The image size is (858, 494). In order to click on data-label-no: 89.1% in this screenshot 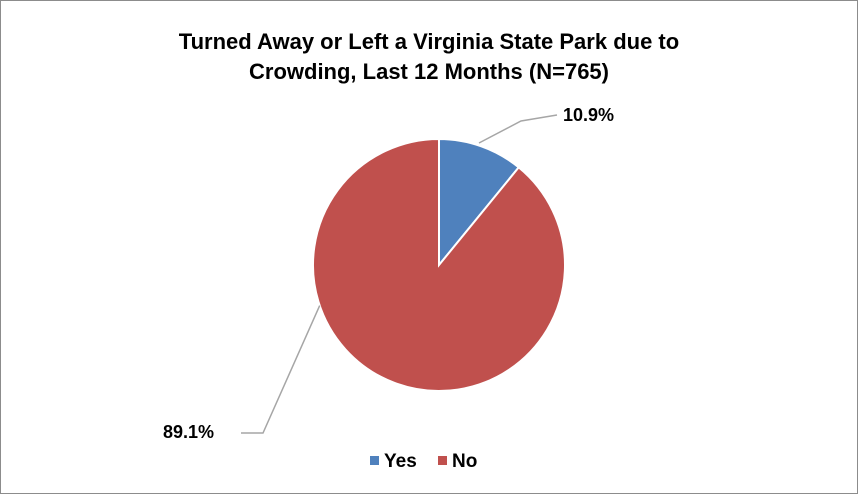, I will do `click(188, 432)`.